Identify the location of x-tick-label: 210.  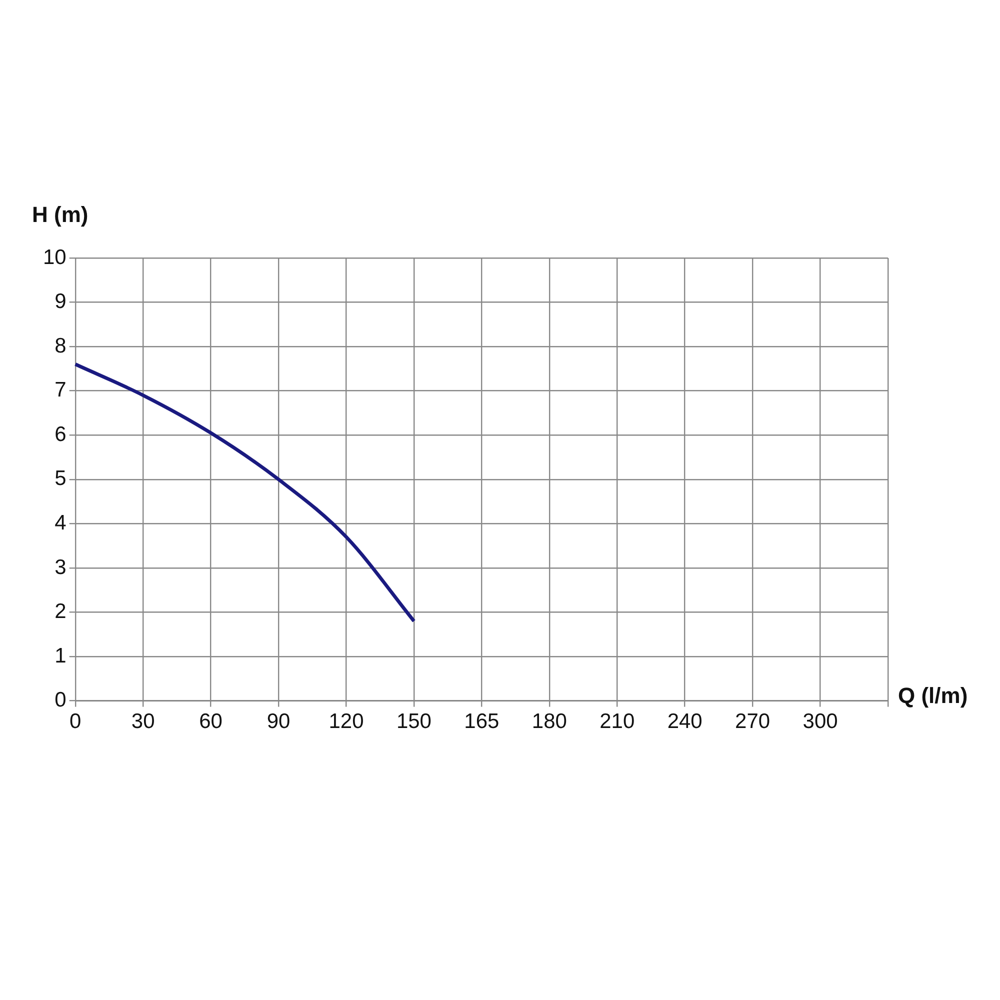
(617, 722).